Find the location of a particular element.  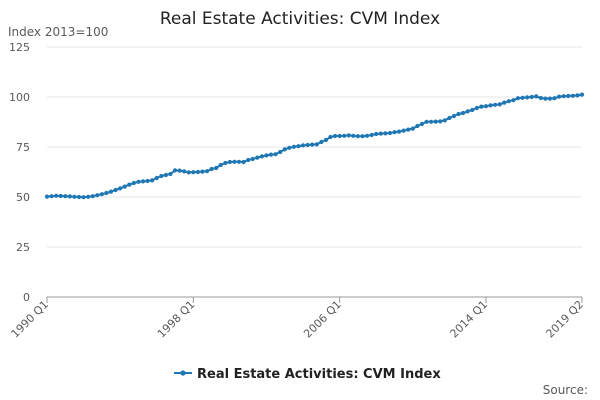

x-tick-label: 1990 Q1 is located at coordinates (30, 319).